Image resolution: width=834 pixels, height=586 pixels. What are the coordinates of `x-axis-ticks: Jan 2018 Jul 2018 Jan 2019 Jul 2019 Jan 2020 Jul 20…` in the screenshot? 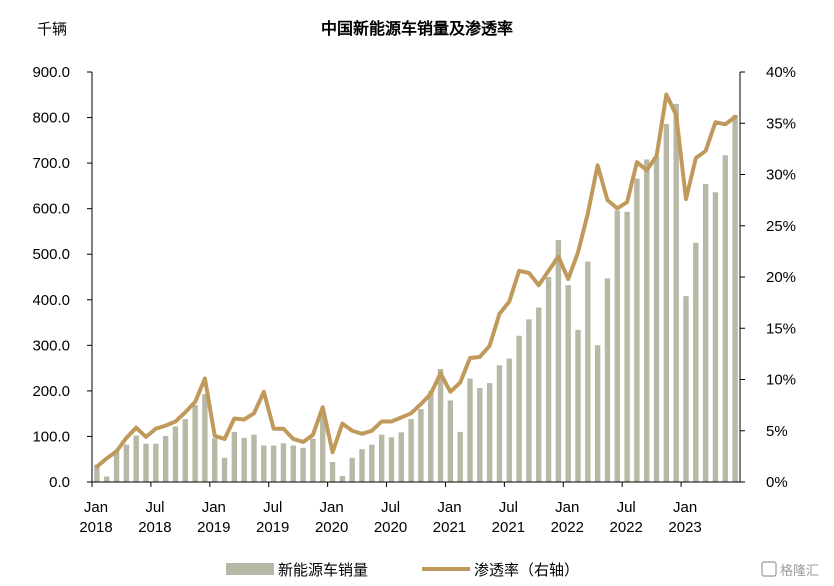 It's located at (390, 509).